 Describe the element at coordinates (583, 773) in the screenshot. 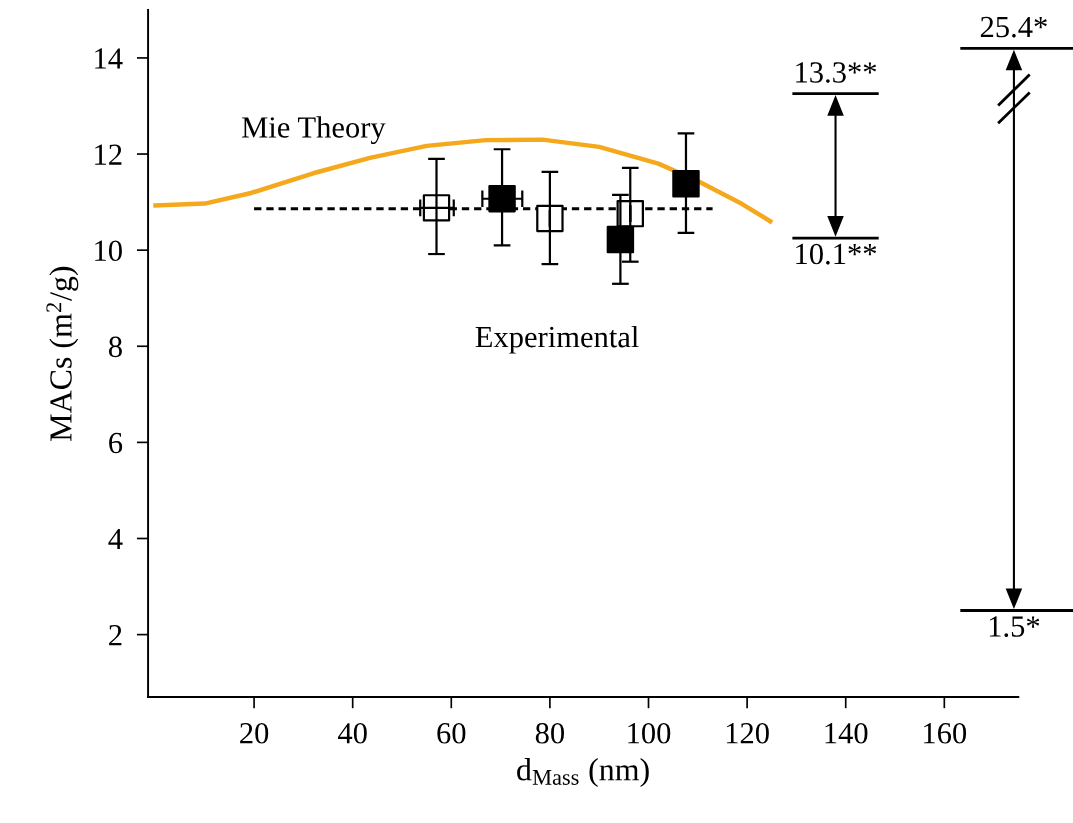

I see `x-axis-title: d$_{Mass}$ (nm)` at that location.